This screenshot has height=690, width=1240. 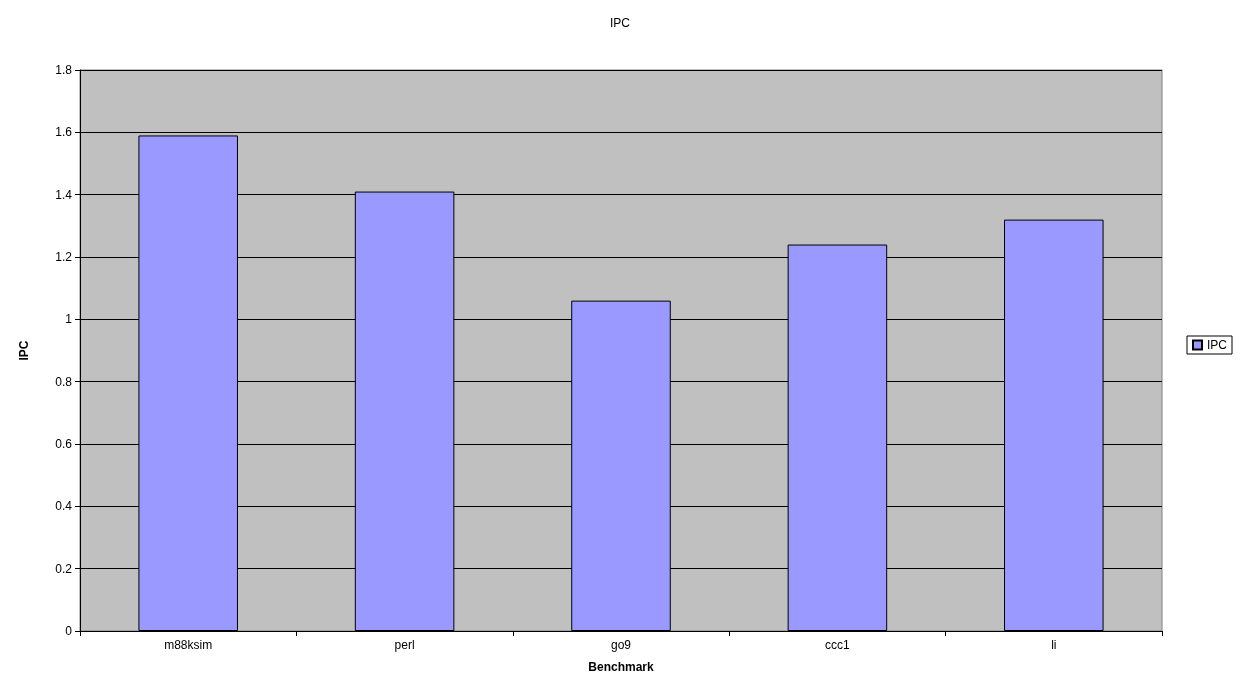 What do you see at coordinates (621, 645) in the screenshot?
I see `x-tick-label: go9` at bounding box center [621, 645].